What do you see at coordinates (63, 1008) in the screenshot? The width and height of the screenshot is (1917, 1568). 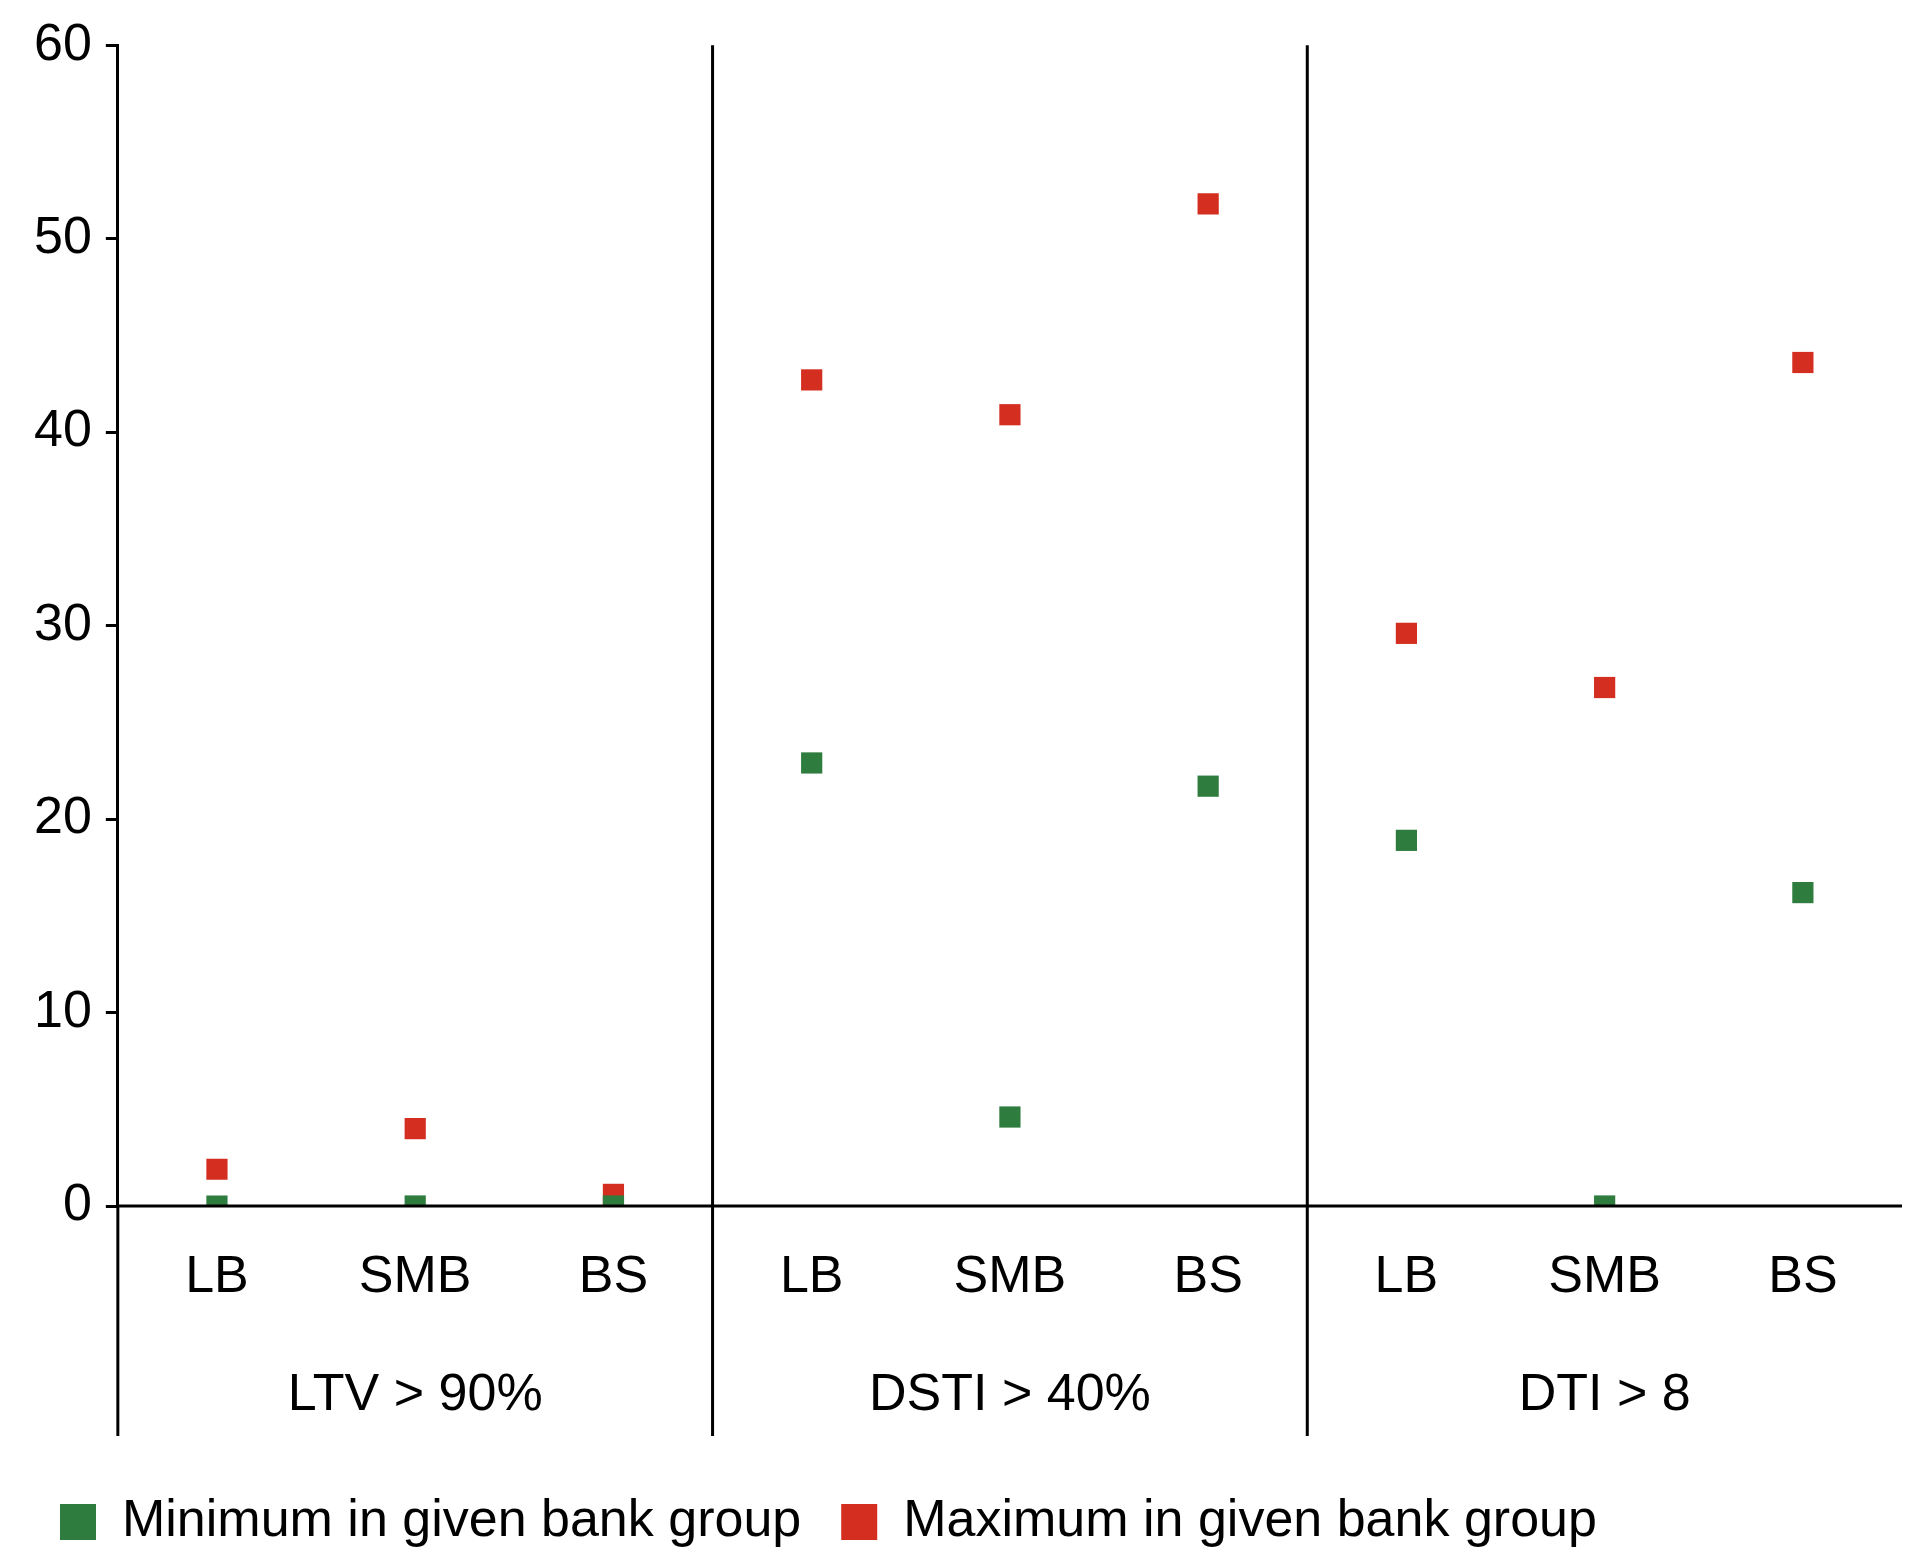 I see `y-tick-label: 10` at bounding box center [63, 1008].